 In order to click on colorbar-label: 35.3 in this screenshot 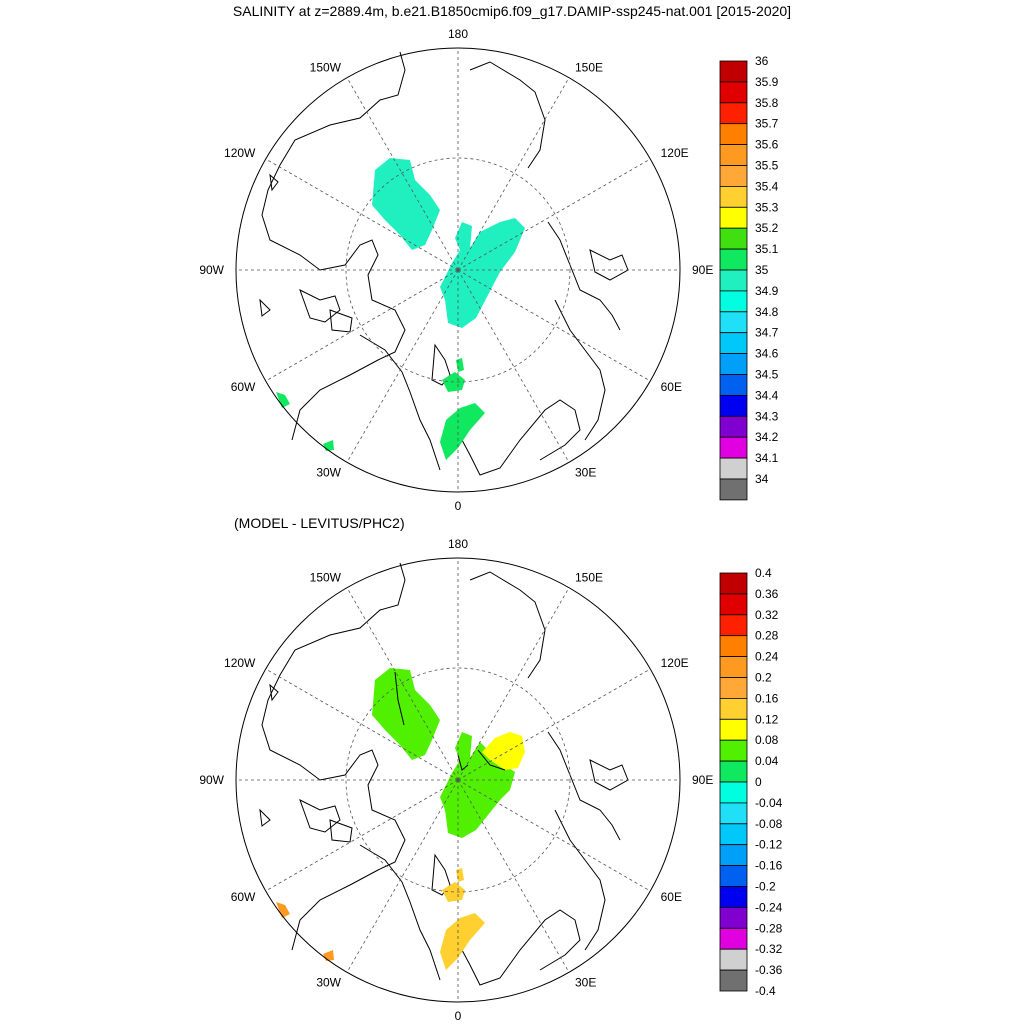, I will do `click(767, 207)`.